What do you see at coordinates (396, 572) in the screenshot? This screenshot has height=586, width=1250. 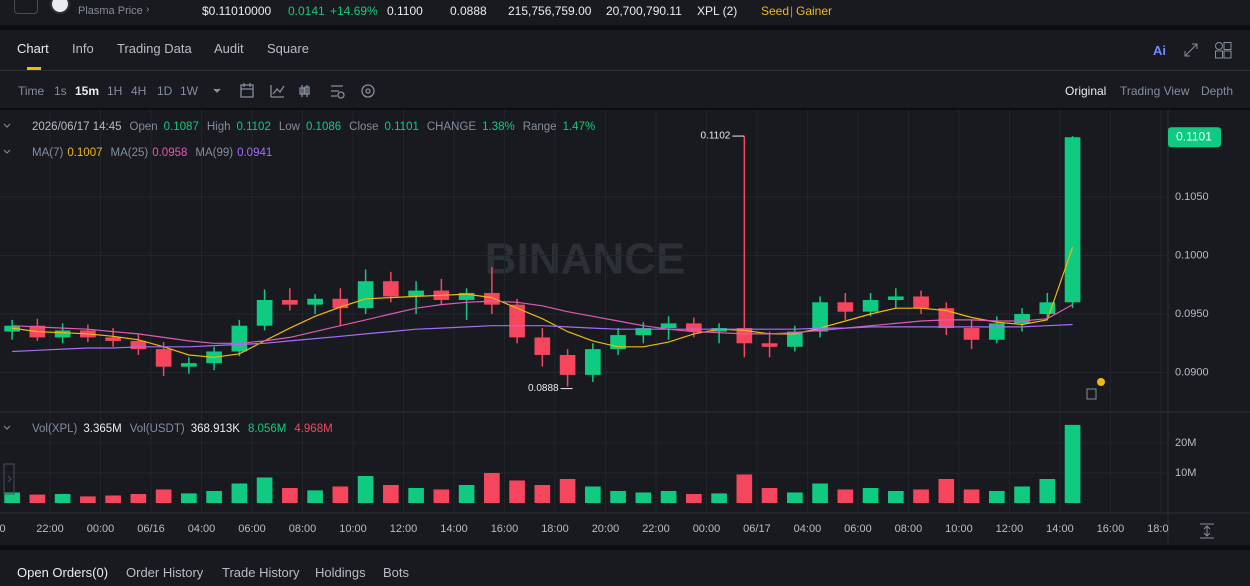 I see `tab: Bots` at bounding box center [396, 572].